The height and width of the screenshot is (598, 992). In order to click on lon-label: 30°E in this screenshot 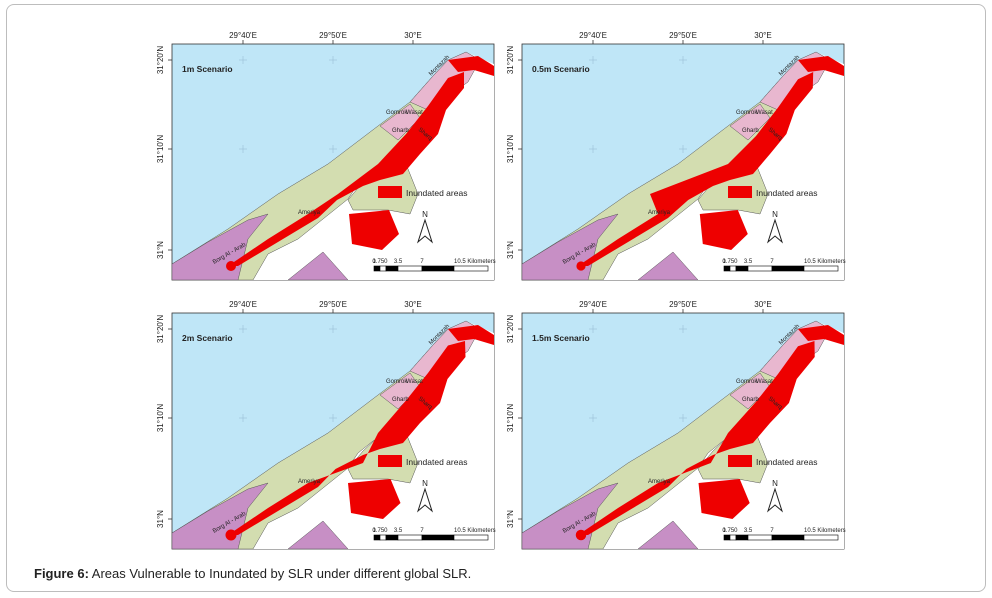, I will do `click(412, 35)`.